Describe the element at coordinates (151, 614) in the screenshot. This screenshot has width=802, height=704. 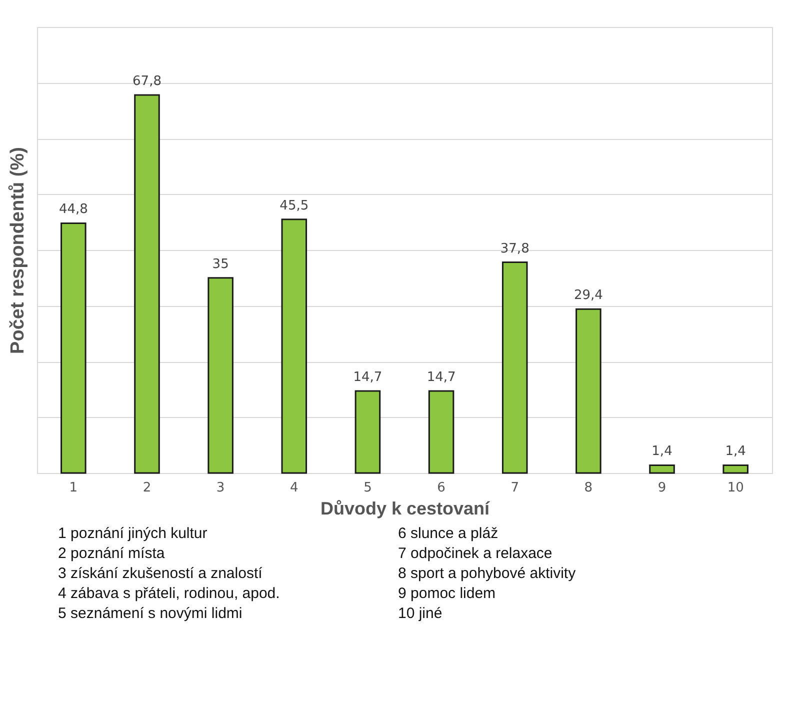
I see `text: 5 seznámení s novými lidmi` at that location.